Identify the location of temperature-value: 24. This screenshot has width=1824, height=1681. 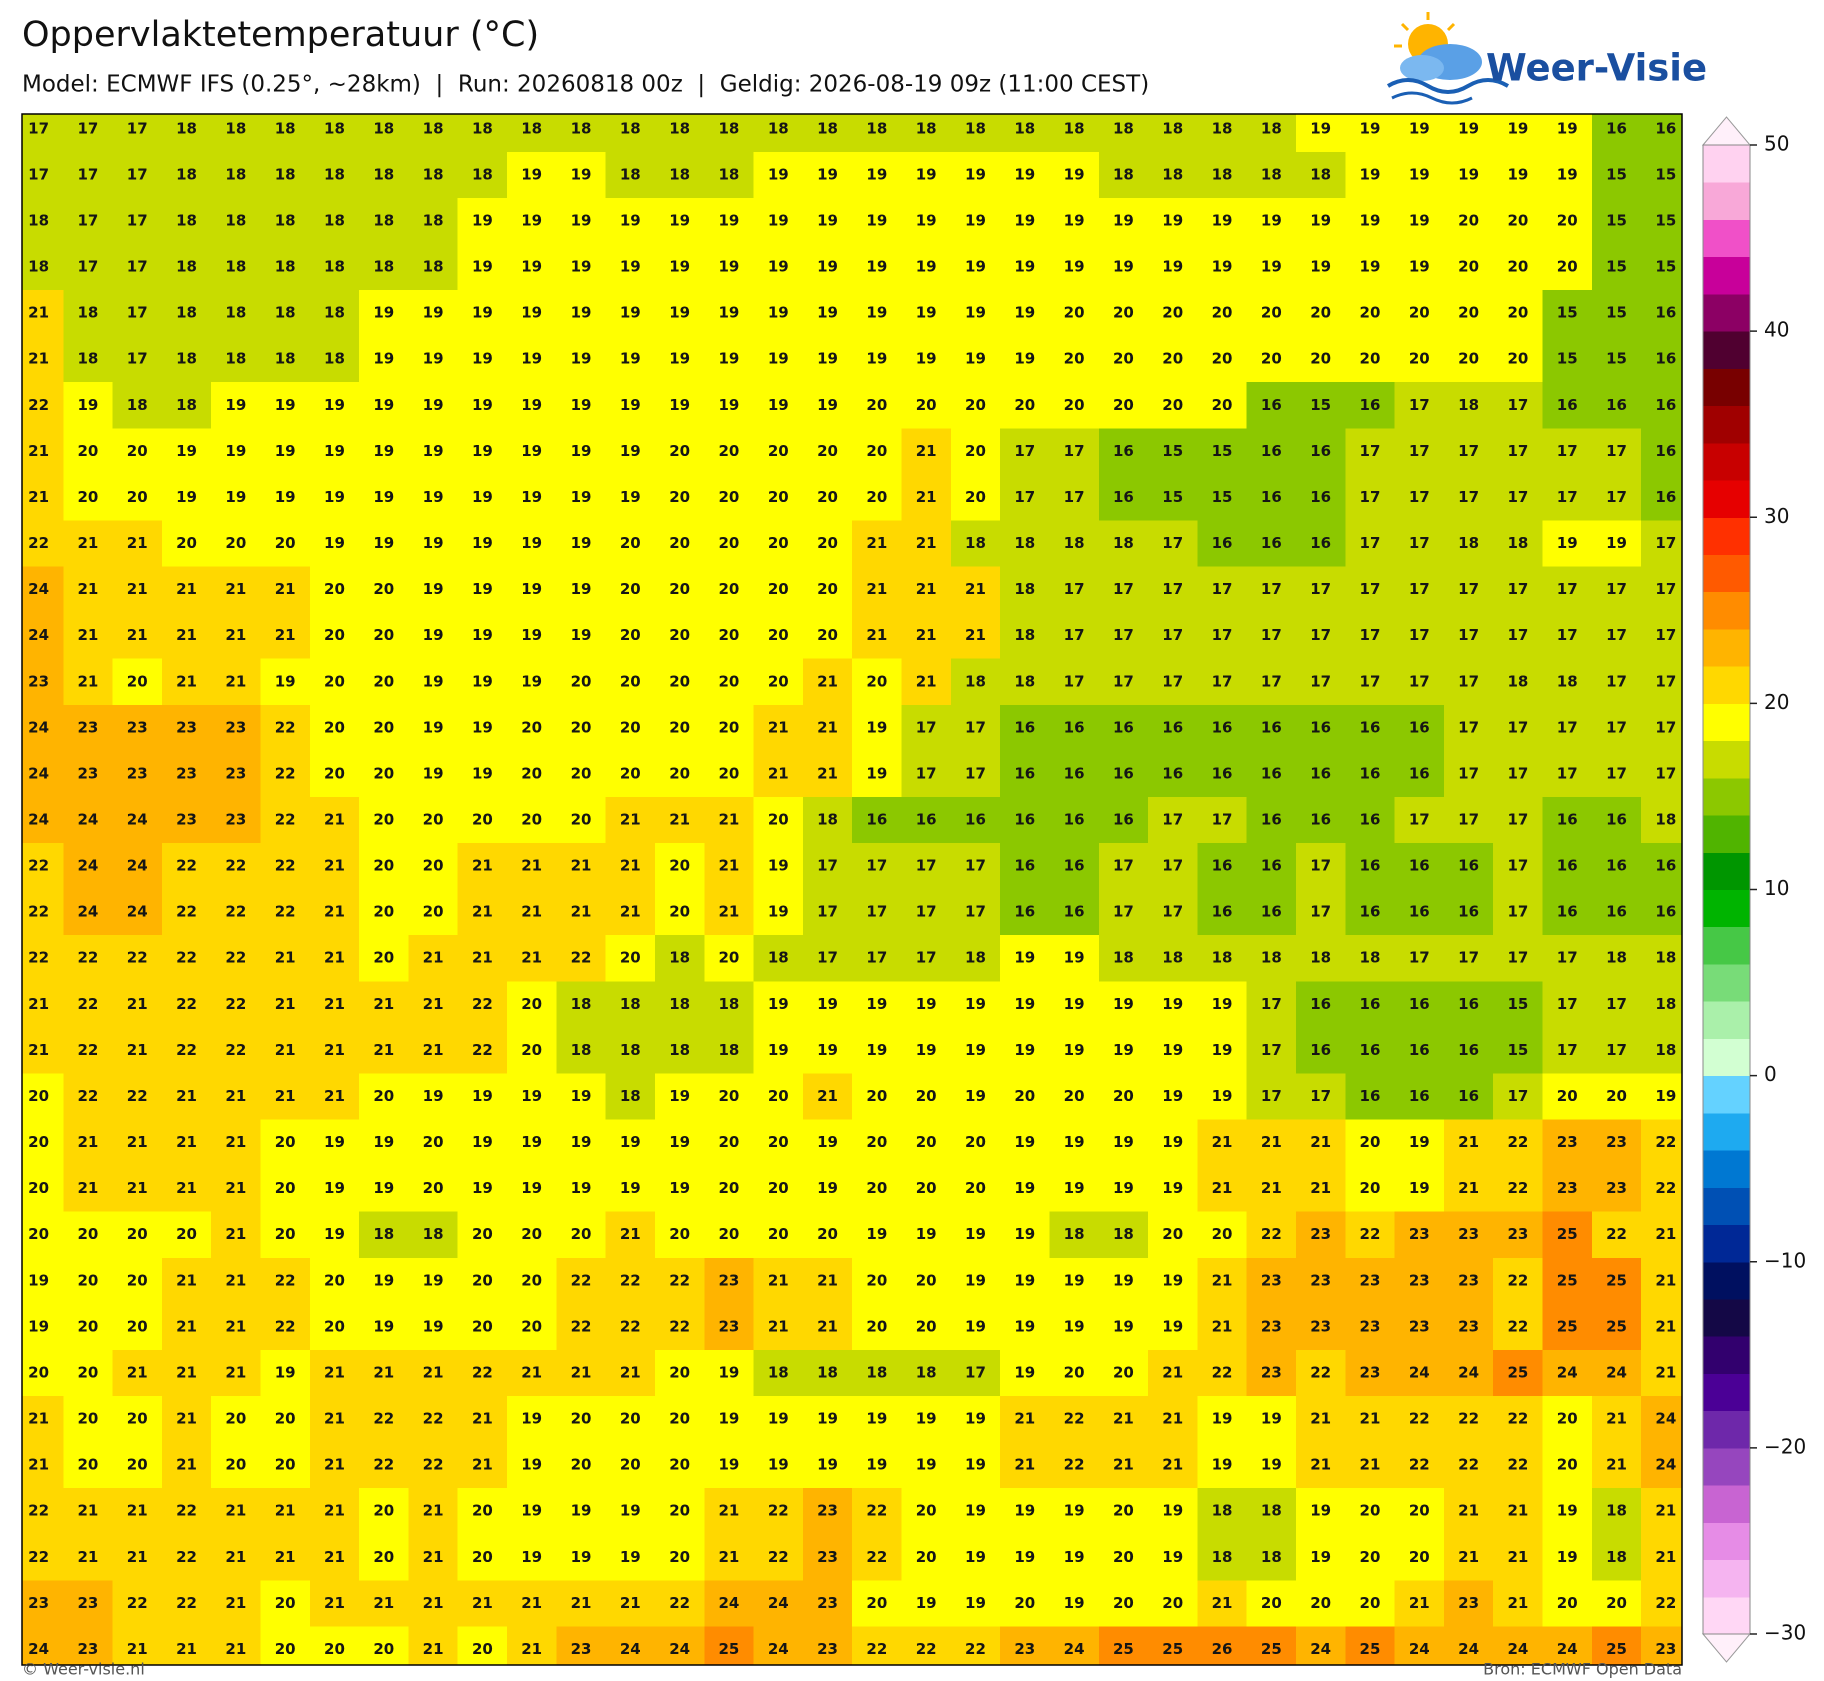
(38, 589).